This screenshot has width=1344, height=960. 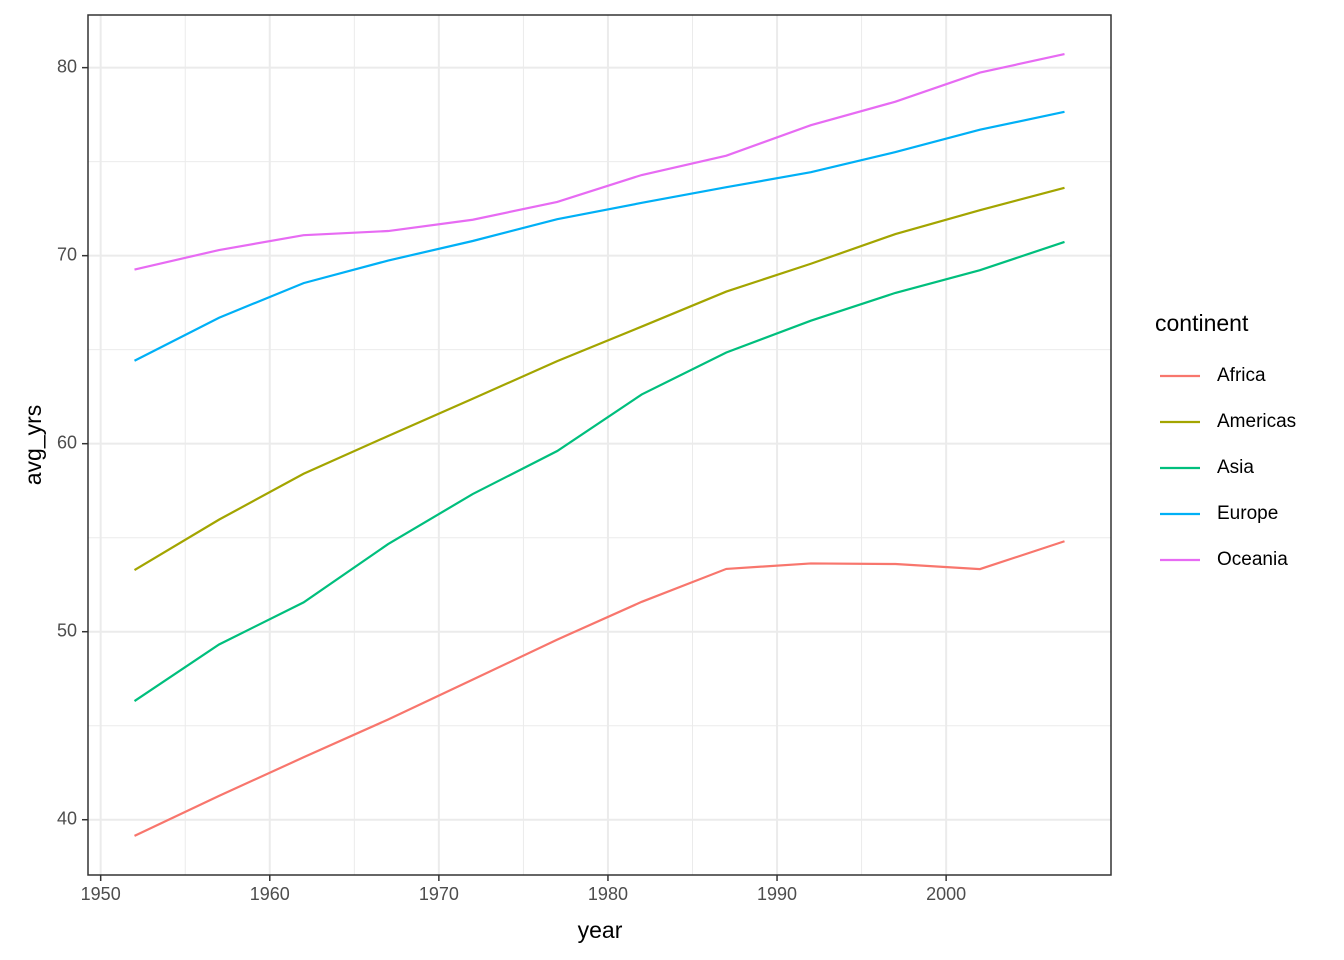 I want to click on x-tick-label: 1990, so click(x=777, y=894).